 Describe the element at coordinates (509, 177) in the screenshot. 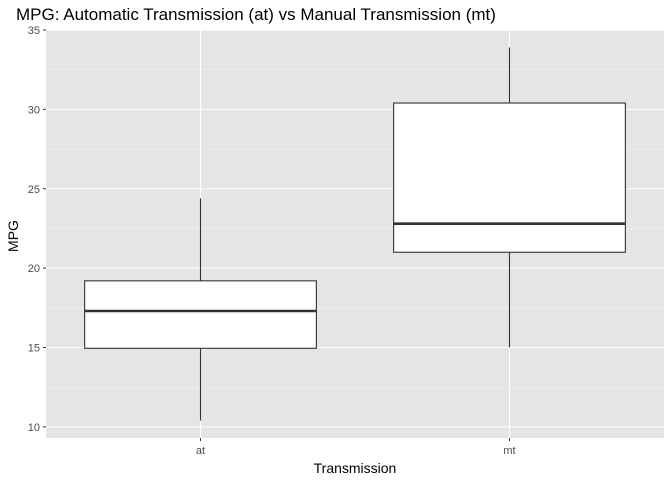

I see `box-rect-mt` at that location.